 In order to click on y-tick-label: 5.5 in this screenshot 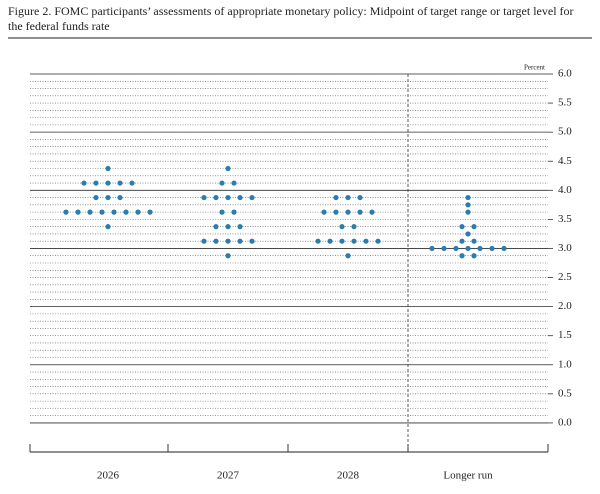, I will do `click(565, 103)`.